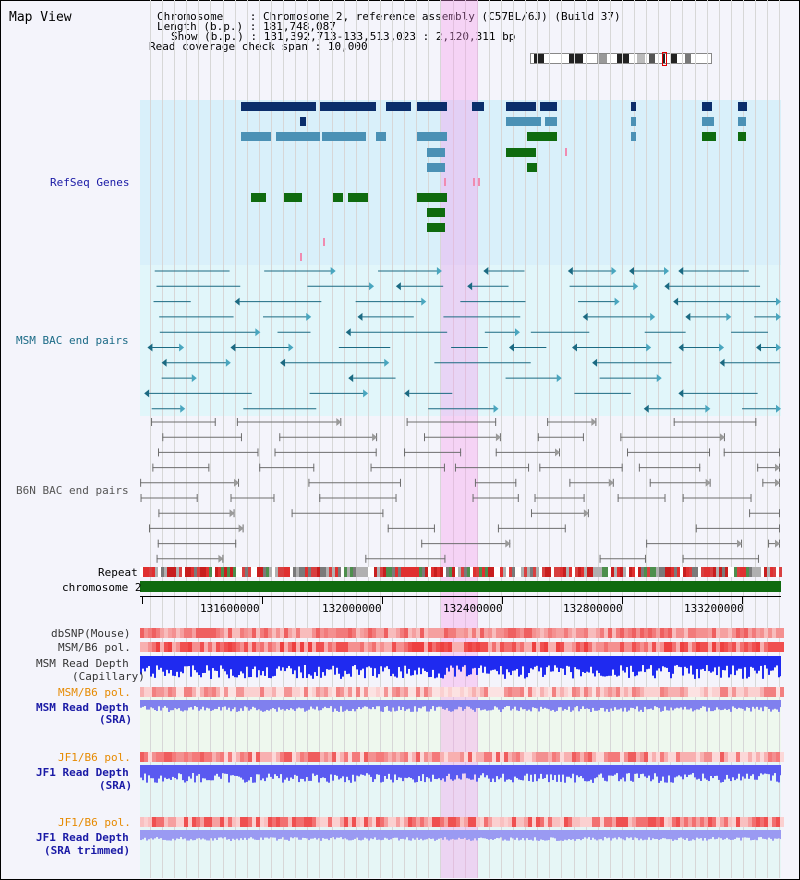 The width and height of the screenshot is (800, 880). I want to click on jf1-read-depth-sra-plot, so click(460, 779).